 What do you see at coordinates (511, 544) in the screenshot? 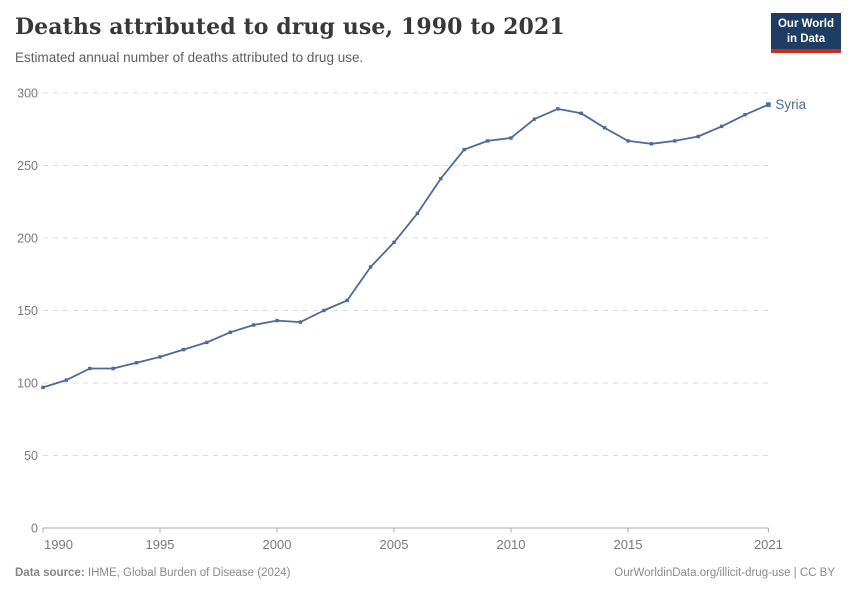
I see `x-tick-label: 2010` at bounding box center [511, 544].